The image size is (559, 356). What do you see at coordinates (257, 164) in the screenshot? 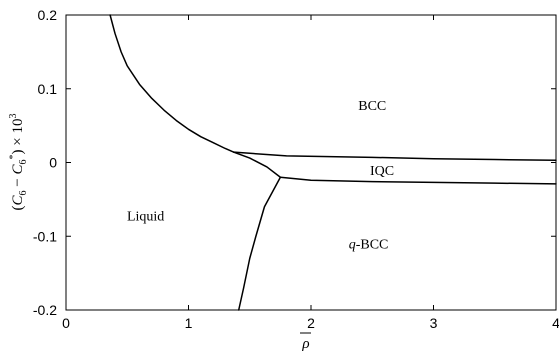
I see `liquid-iqc-boundary-line` at bounding box center [257, 164].